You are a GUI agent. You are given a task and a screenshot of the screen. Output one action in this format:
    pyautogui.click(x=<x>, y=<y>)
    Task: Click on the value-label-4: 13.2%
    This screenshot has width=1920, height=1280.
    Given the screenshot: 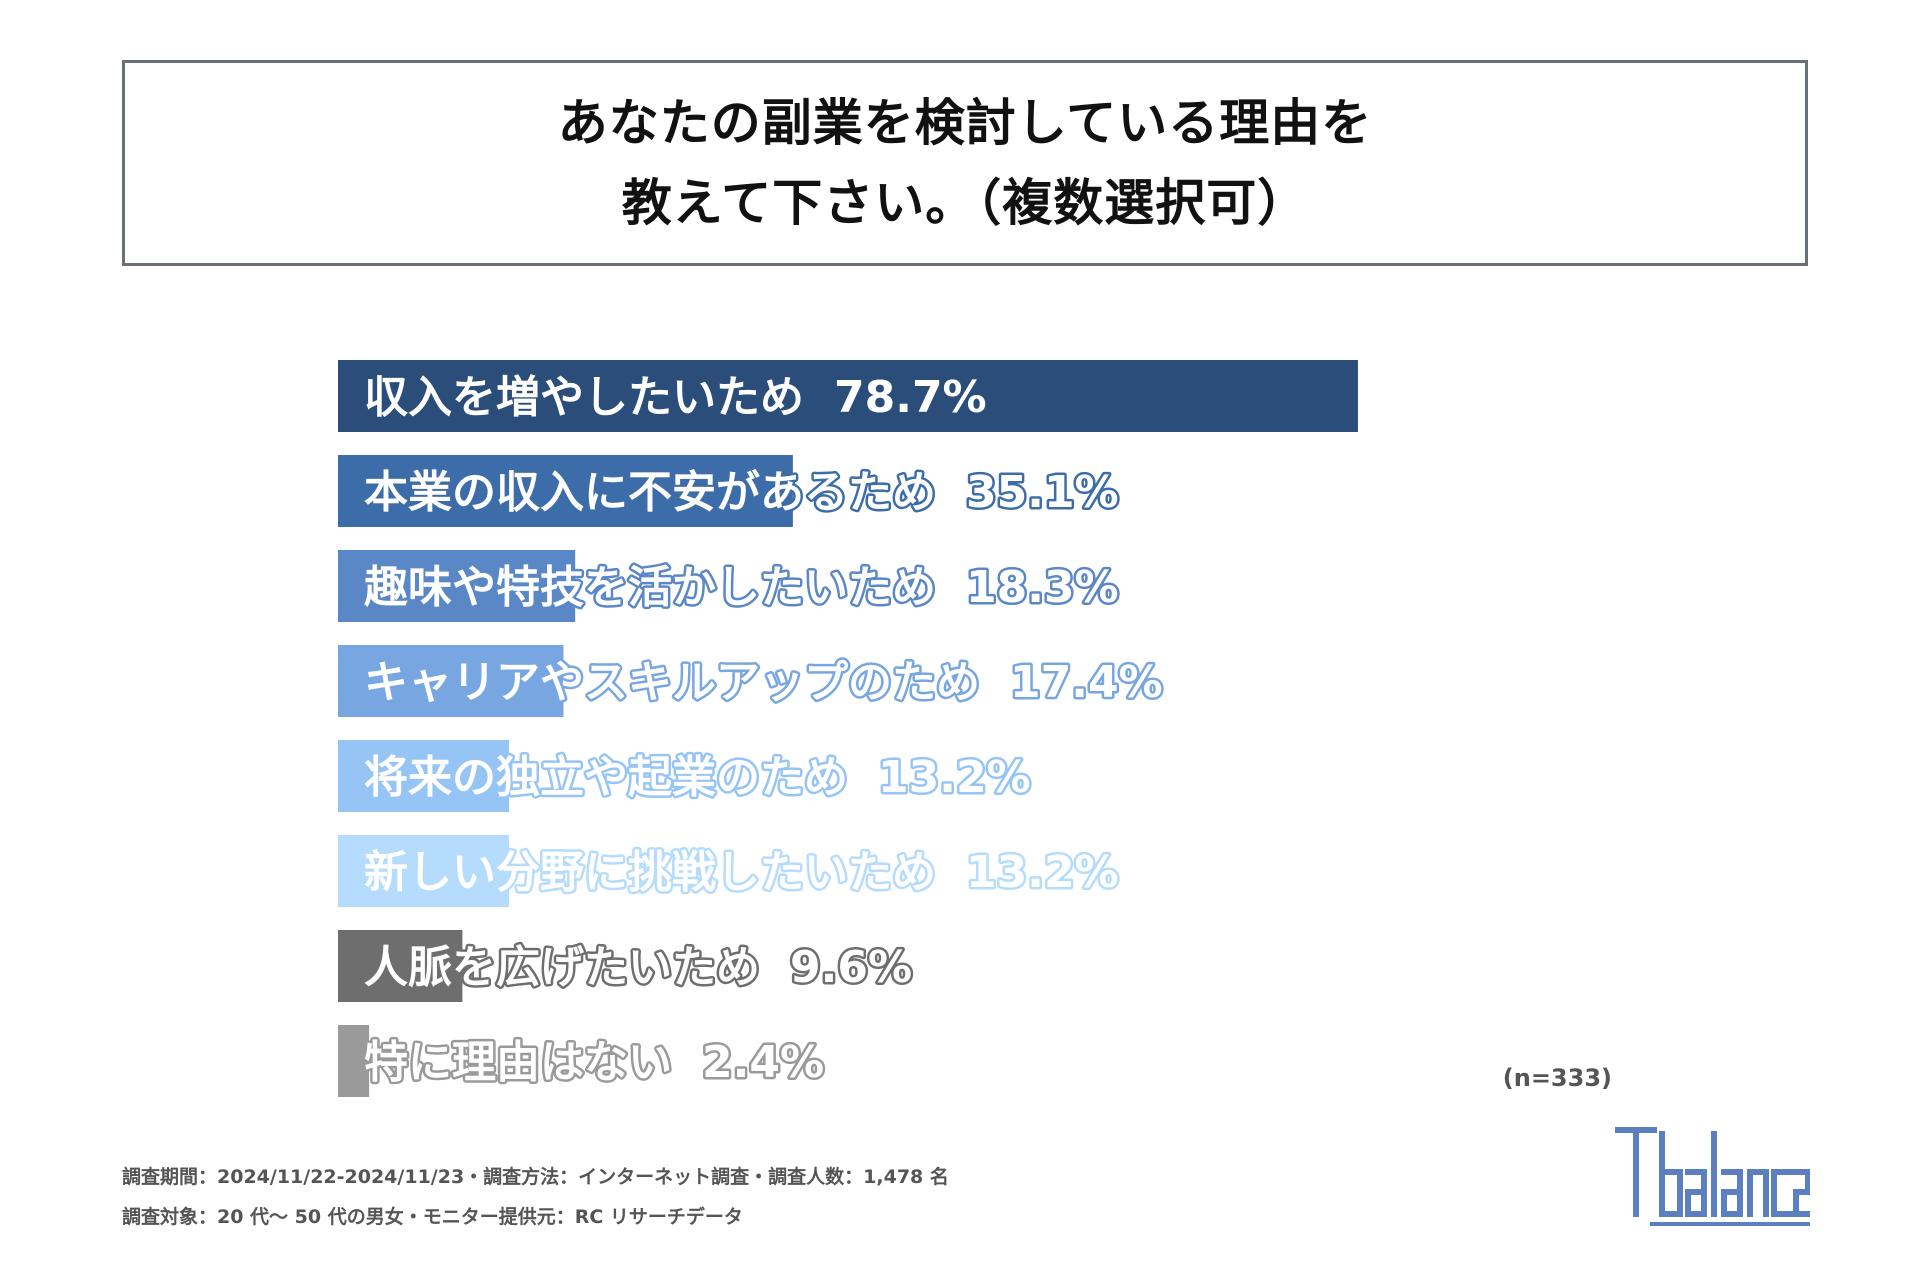 What is the action you would take?
    pyautogui.click(x=954, y=777)
    